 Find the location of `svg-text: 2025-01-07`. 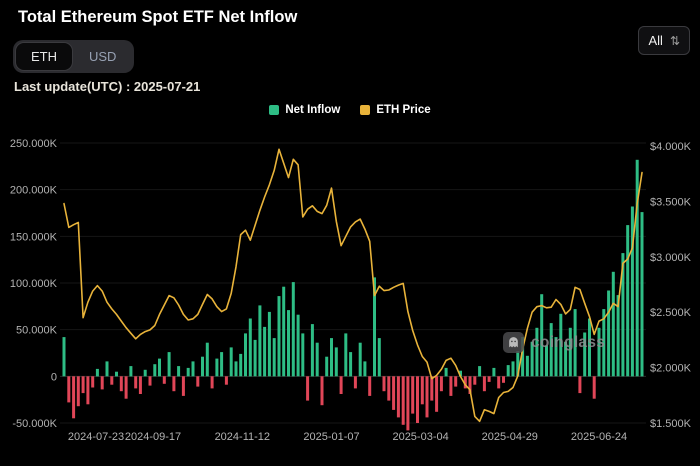

svg-text: 2025-01-07 is located at coordinates (331, 437).